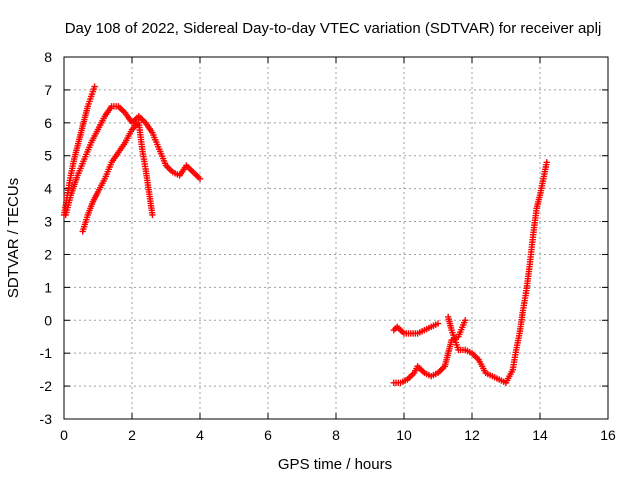 The width and height of the screenshot is (640, 480). I want to click on y-tick-label: 2, so click(48, 254).